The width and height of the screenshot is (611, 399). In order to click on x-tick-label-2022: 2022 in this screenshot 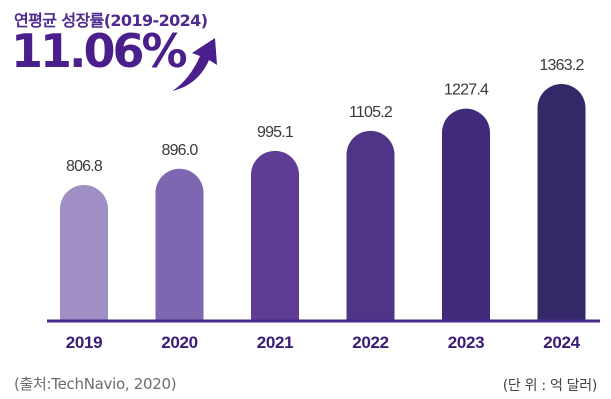, I will do `click(370, 342)`.